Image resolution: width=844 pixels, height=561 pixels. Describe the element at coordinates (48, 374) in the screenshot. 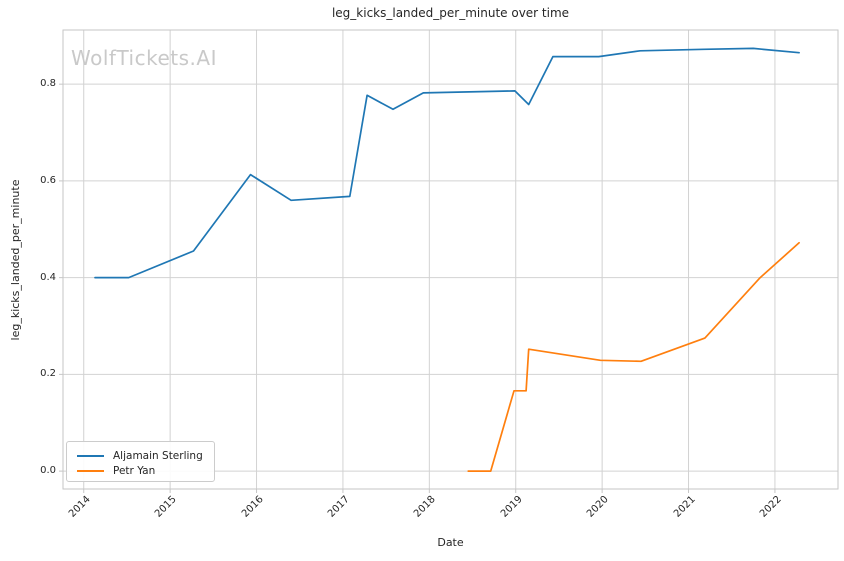

I see `y-tick-label: 0.2` at that location.